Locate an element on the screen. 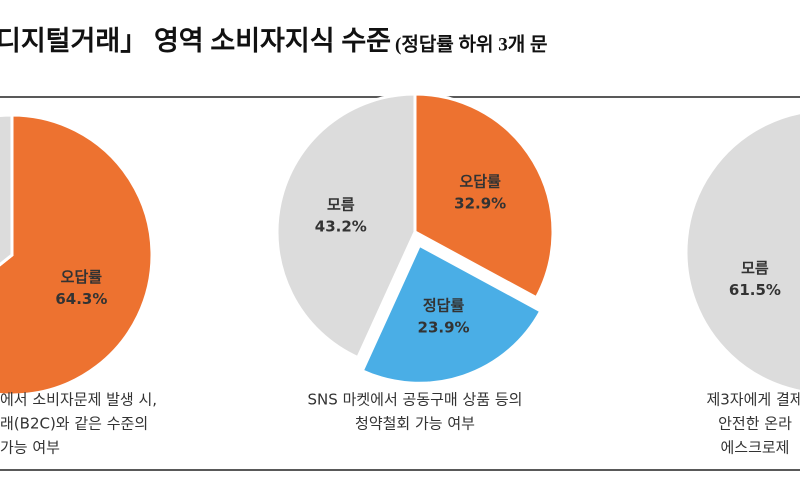 This screenshot has width=800, height=500. chart-caption: 에스크로제 is located at coordinates (754, 448).